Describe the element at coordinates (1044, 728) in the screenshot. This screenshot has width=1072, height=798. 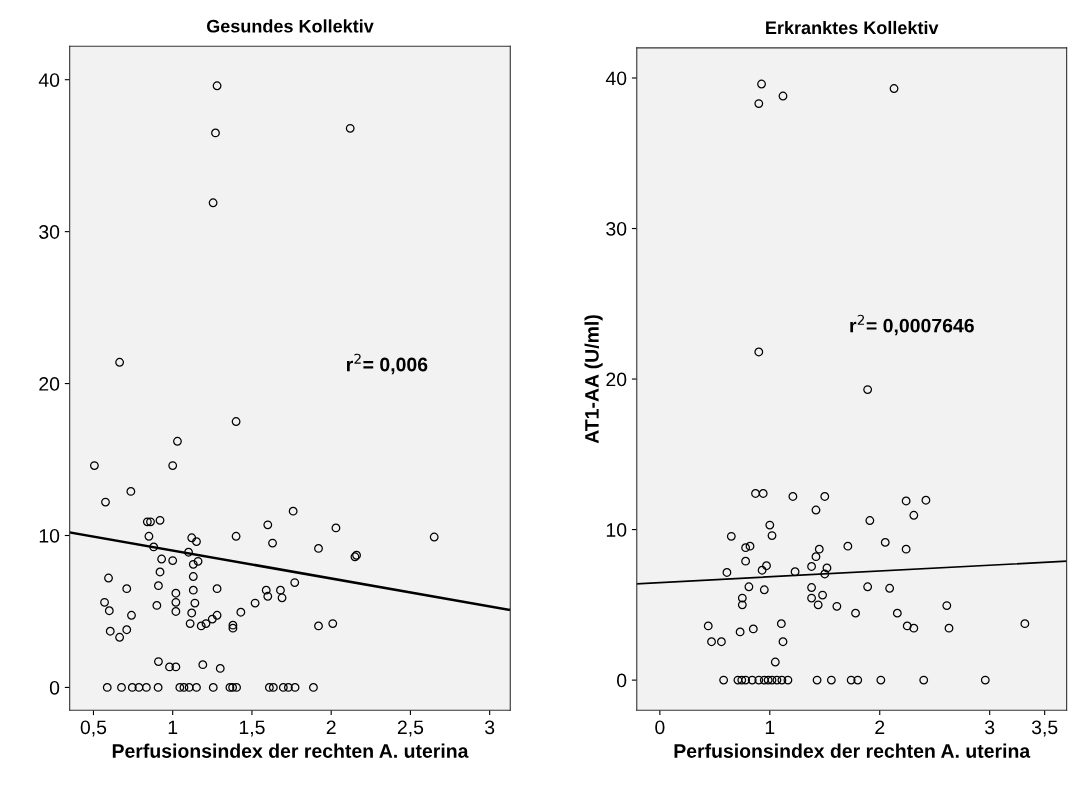
I see `x-tick-label: 3,5` at that location.